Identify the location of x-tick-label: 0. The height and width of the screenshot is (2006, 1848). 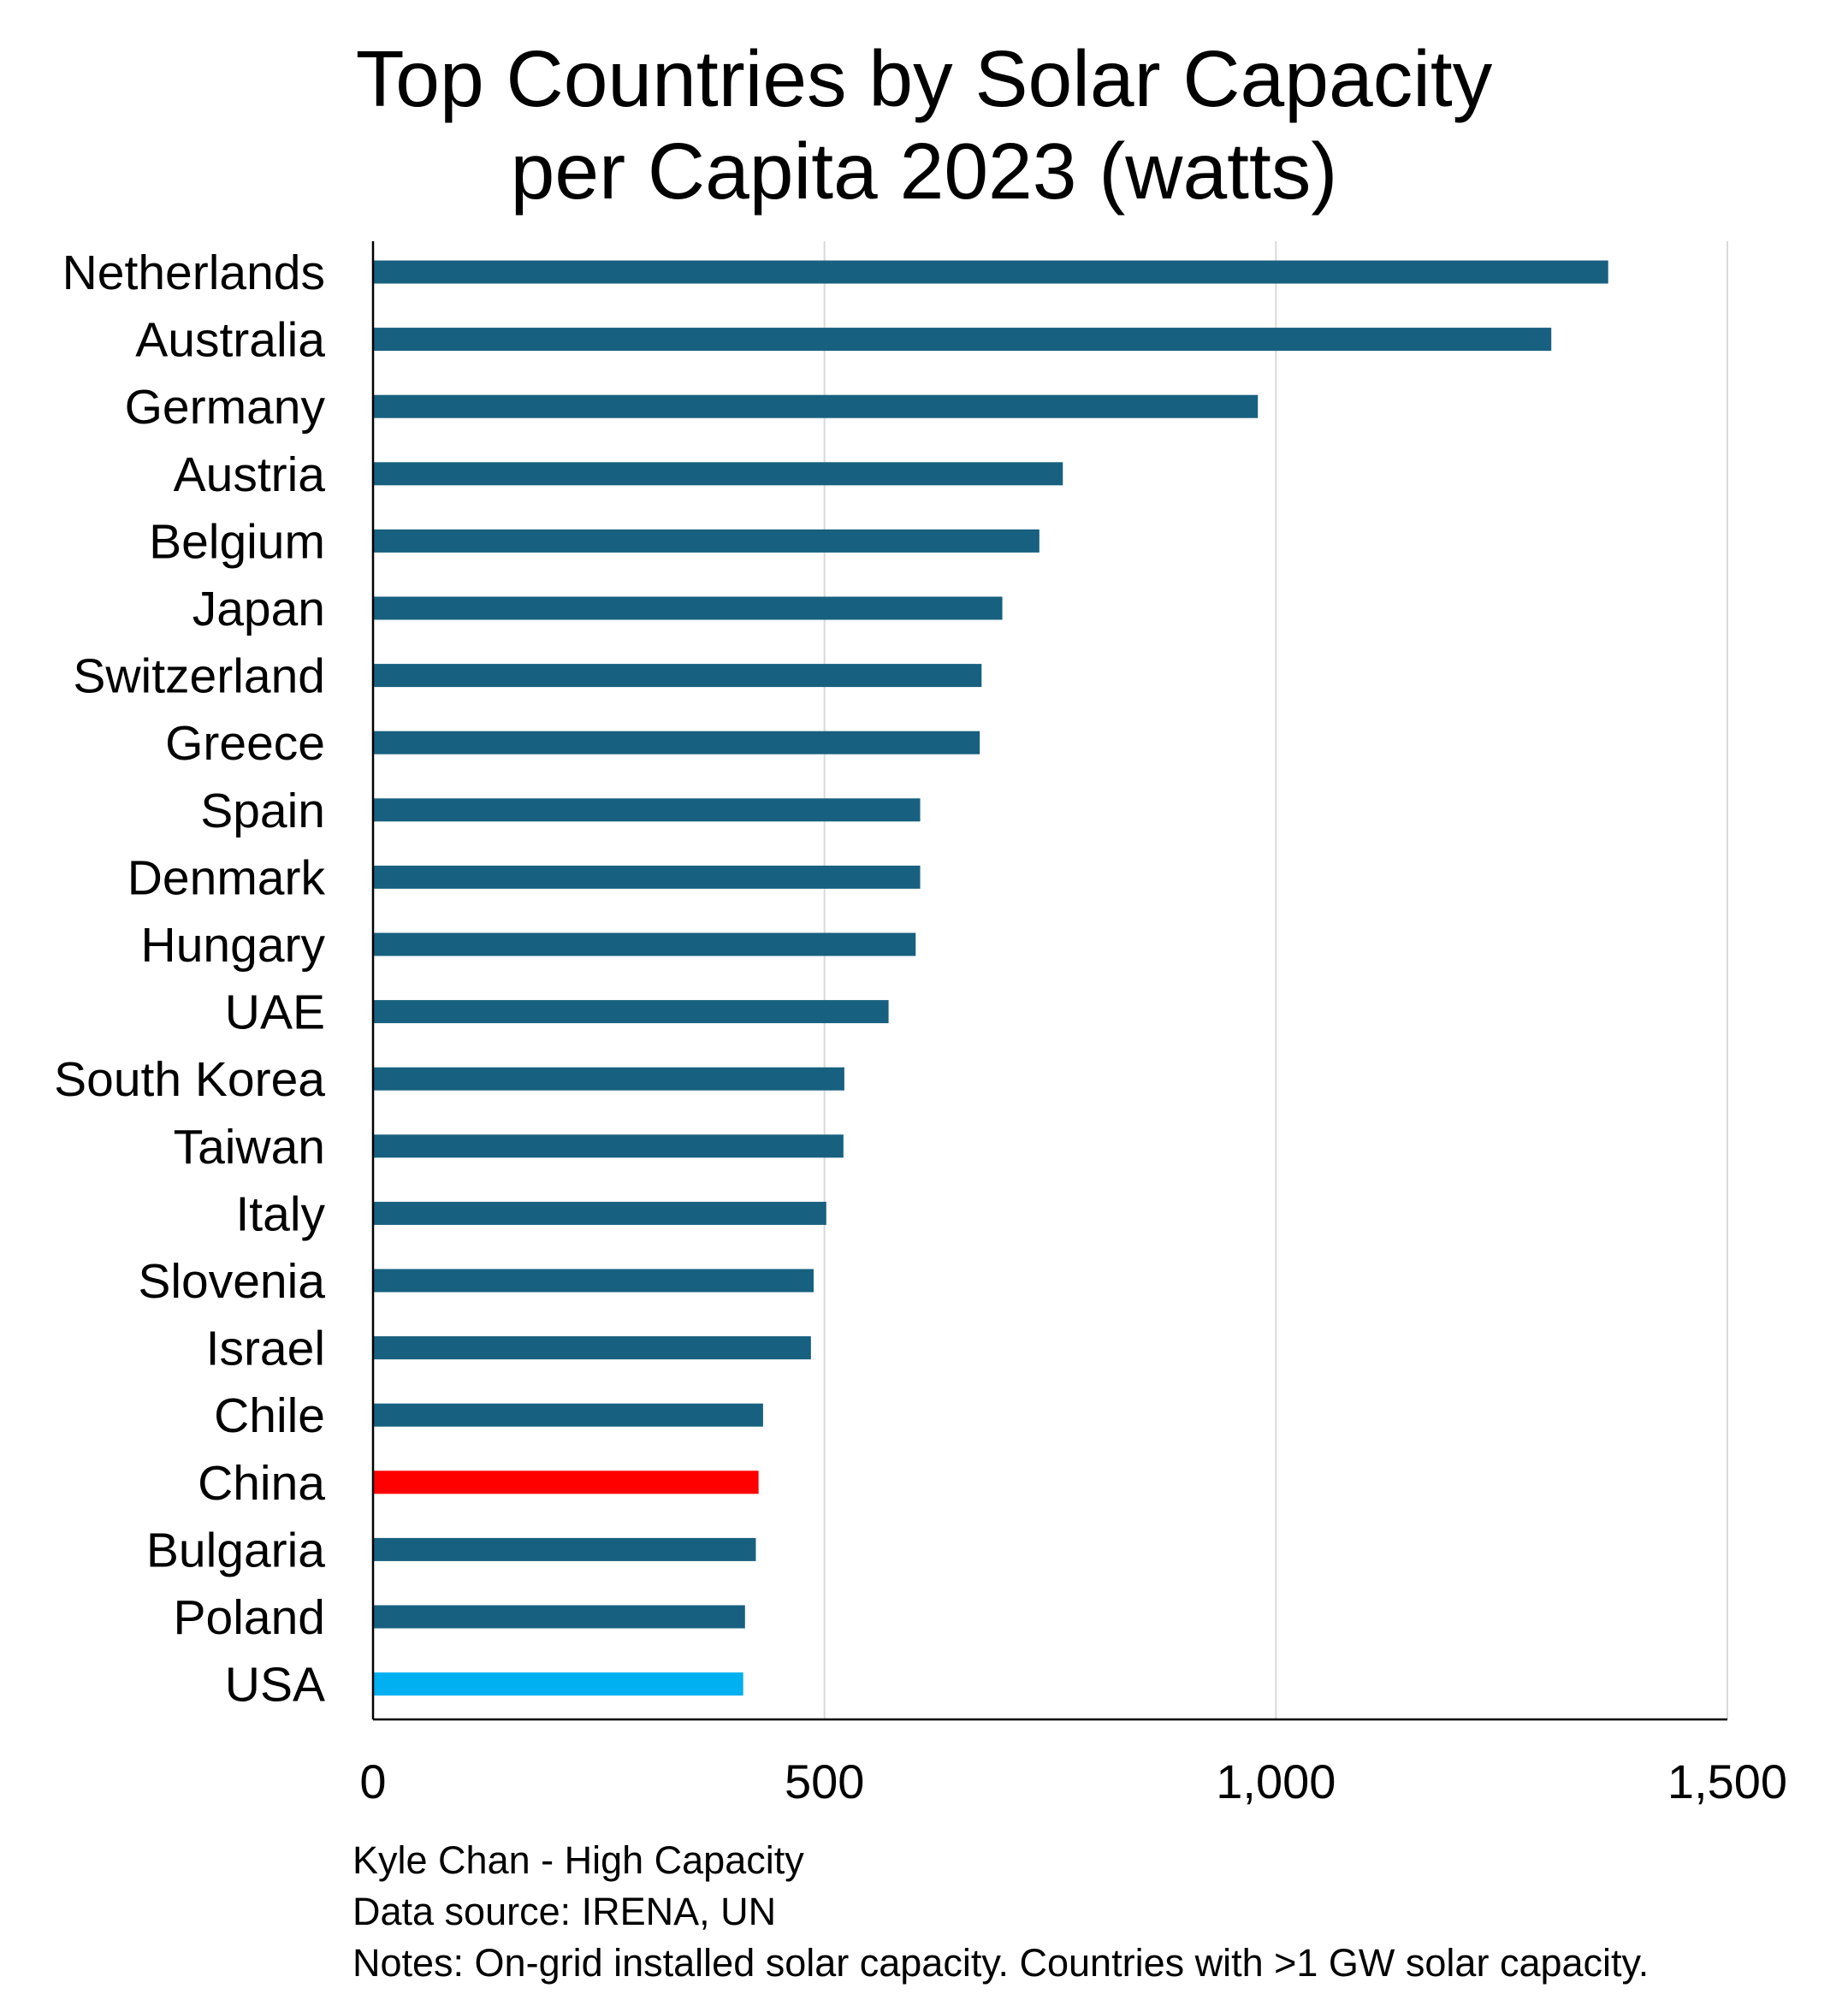
(372, 1781).